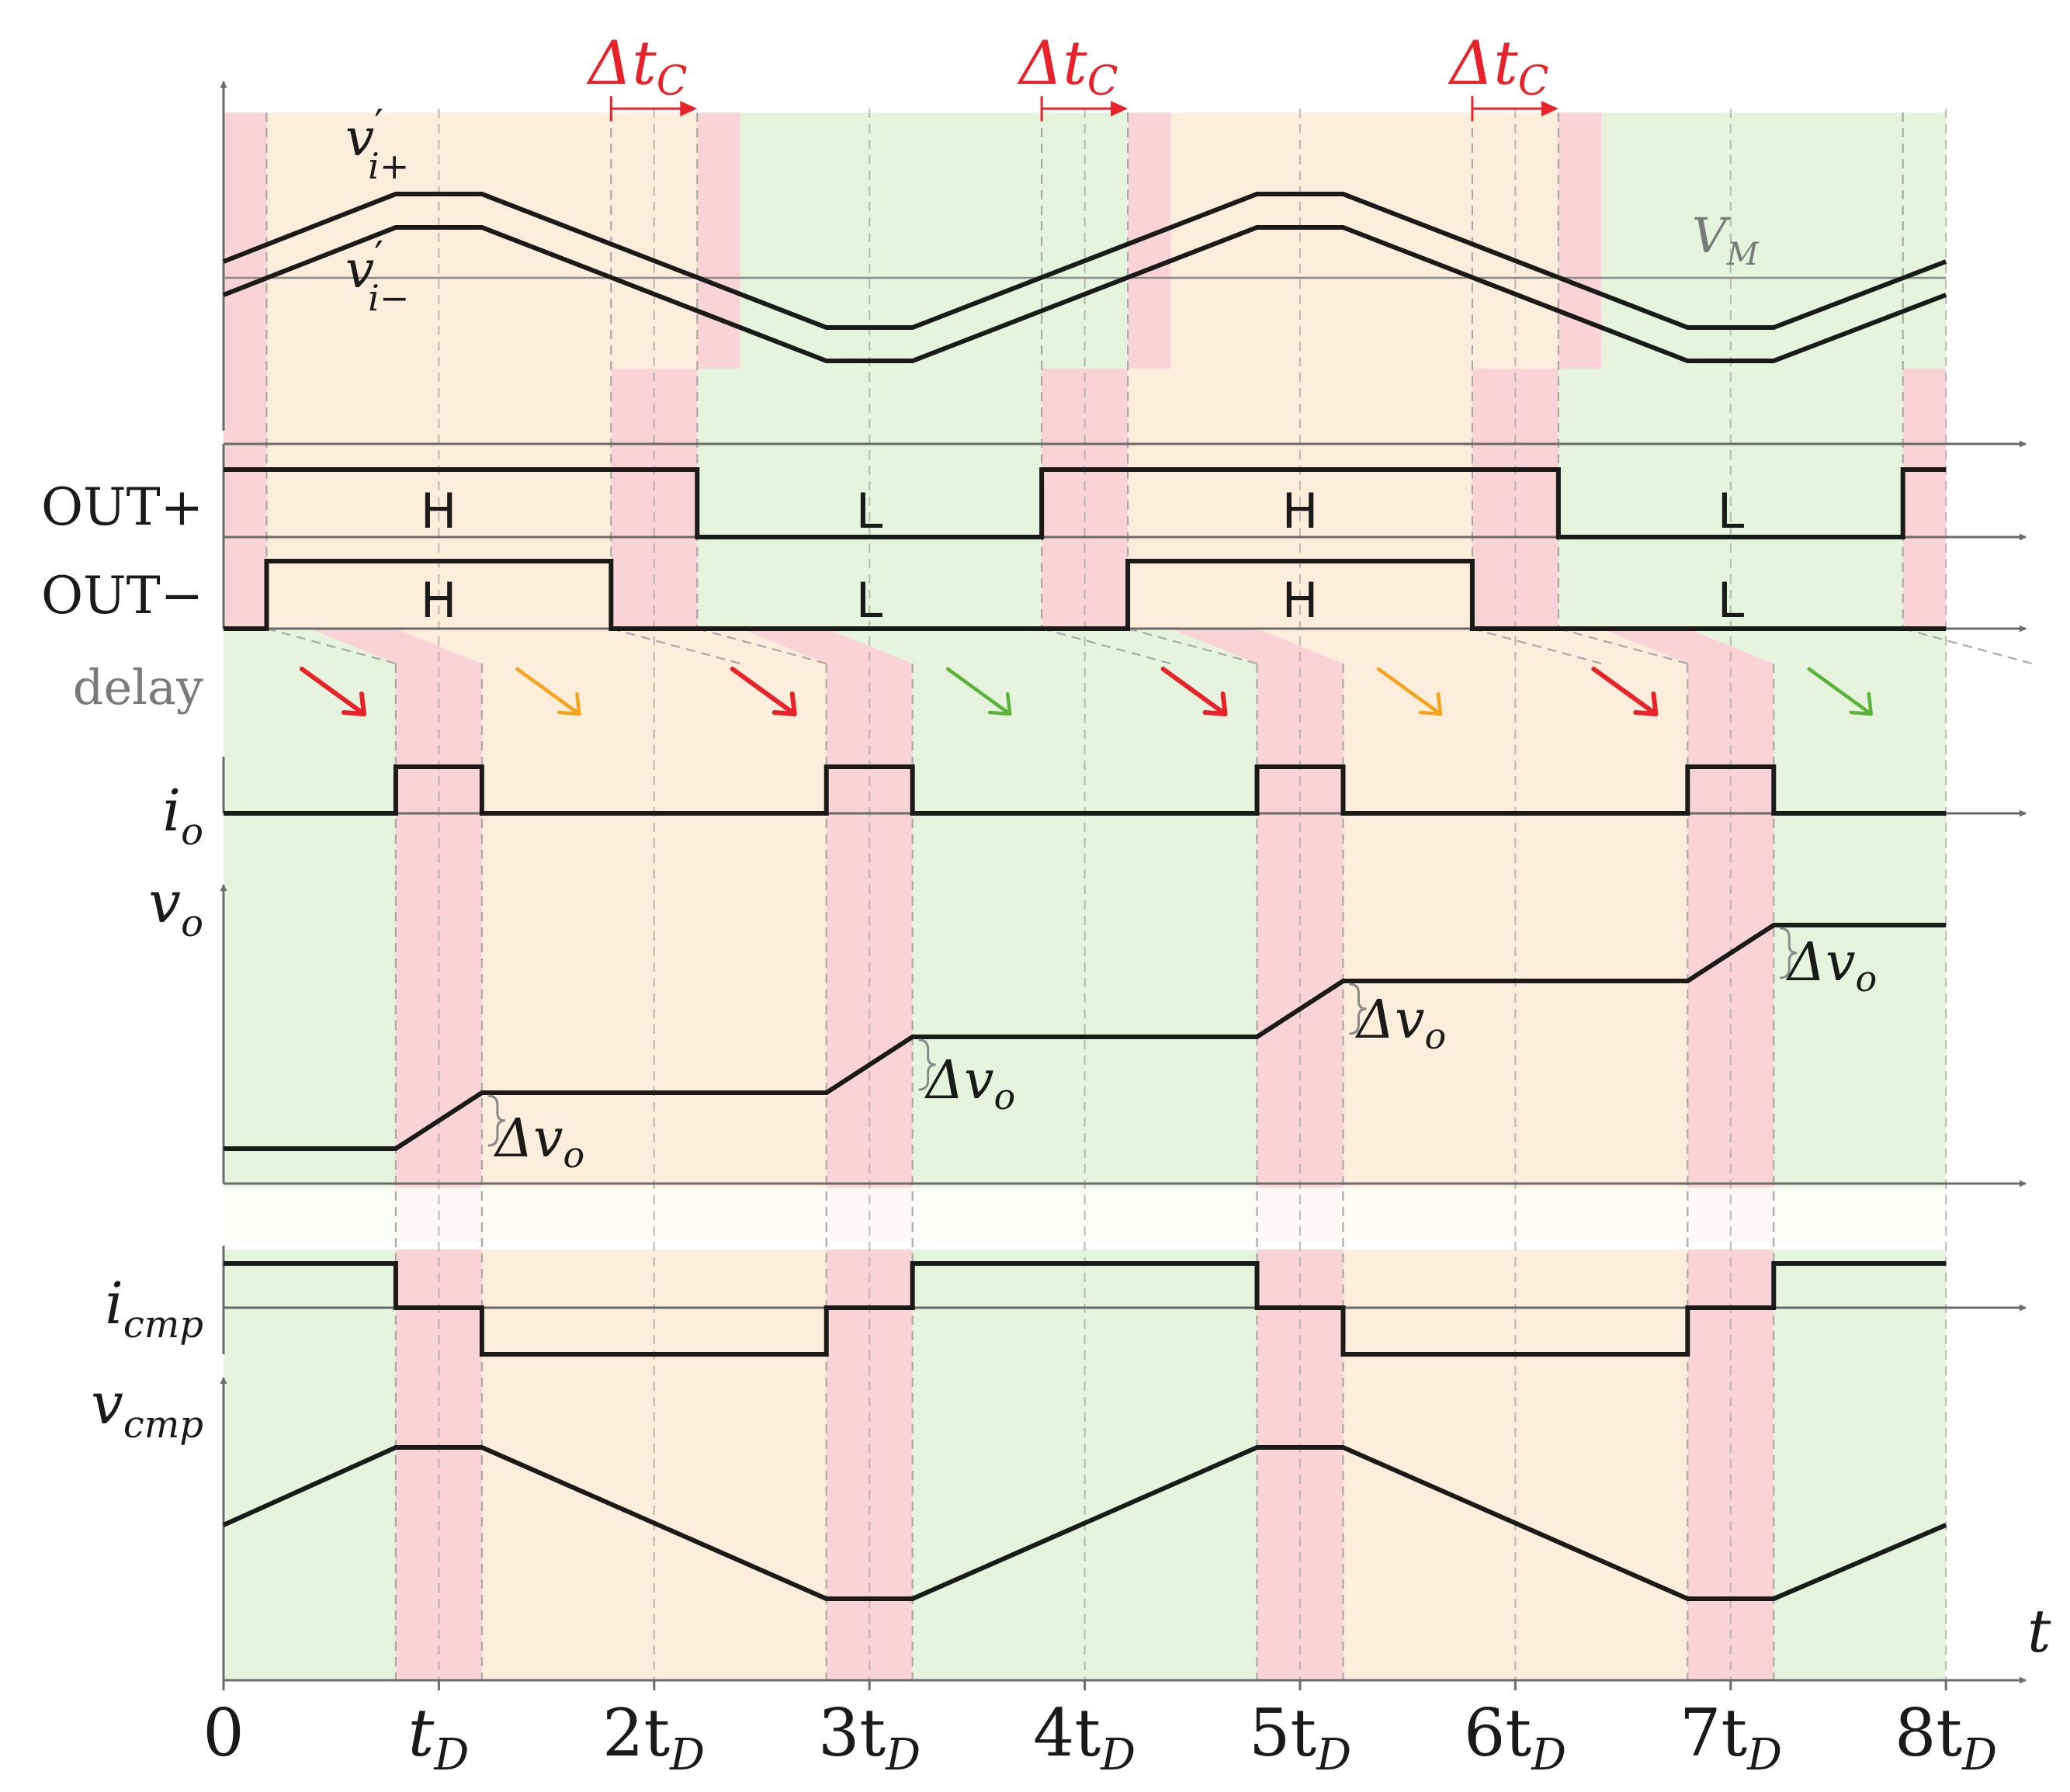 This screenshot has height=1792, width=2070. Describe the element at coordinates (1301, 511) in the screenshot. I see `out-plus-state-h-2: H` at that location.